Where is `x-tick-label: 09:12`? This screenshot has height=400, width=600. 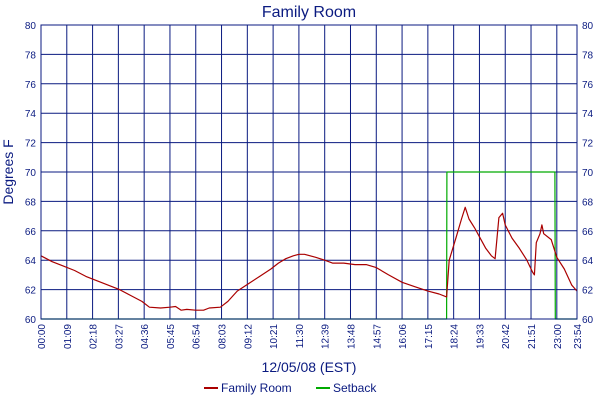 x-tick-label: 09:12 is located at coordinates (248, 336).